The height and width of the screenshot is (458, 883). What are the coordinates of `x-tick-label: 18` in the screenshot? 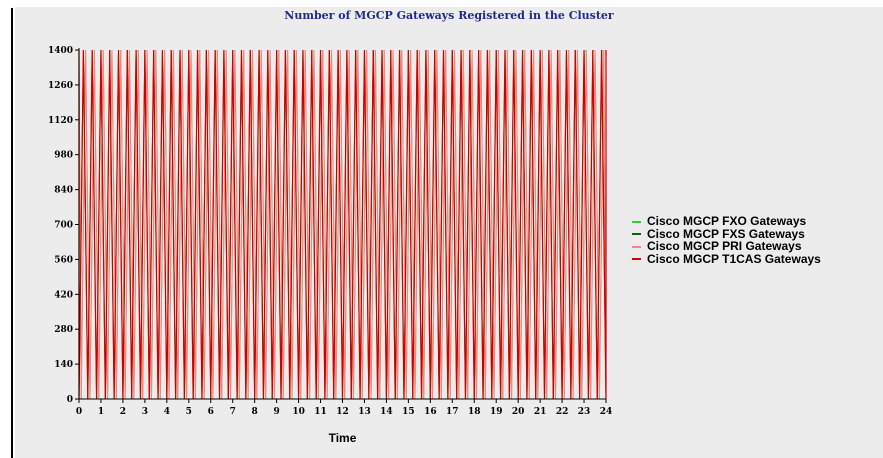 It's located at (474, 412).